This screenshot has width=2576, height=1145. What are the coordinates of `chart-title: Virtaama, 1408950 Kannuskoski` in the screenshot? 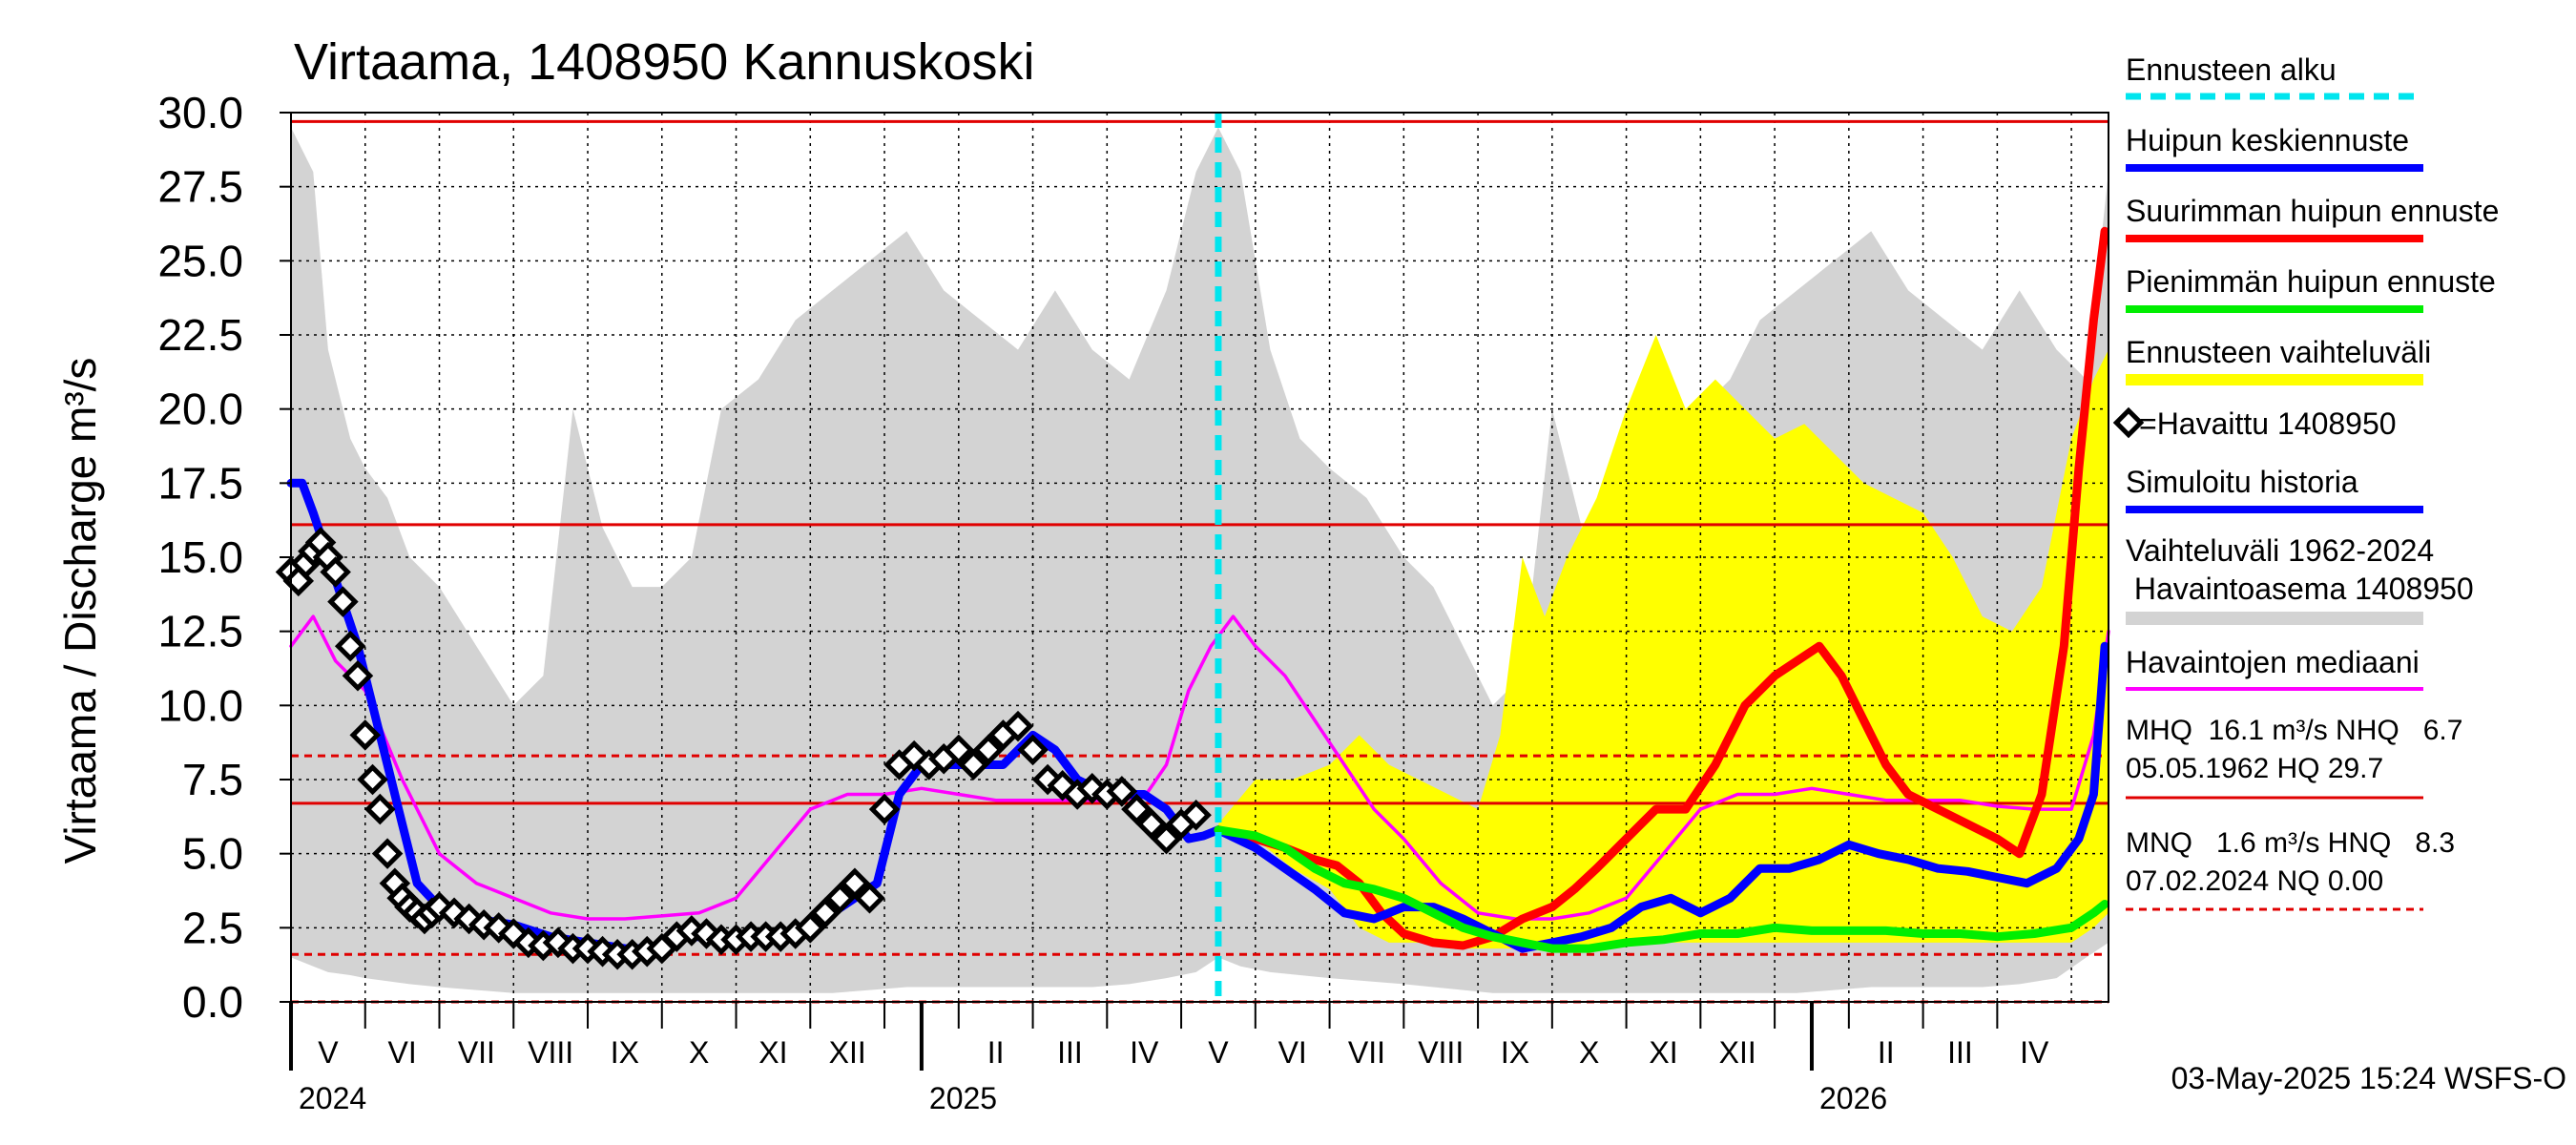 It's located at (664, 62).